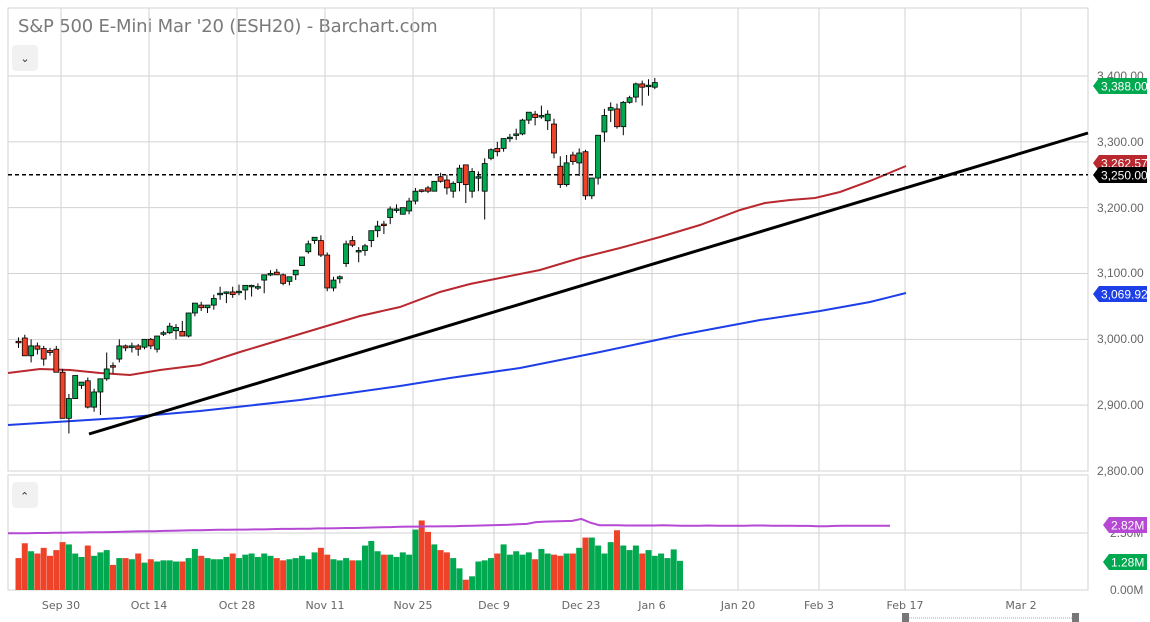 Image resolution: width=1150 pixels, height=622 pixels. I want to click on horizontal-line-value-tag: 3,250.00, so click(1120, 175).